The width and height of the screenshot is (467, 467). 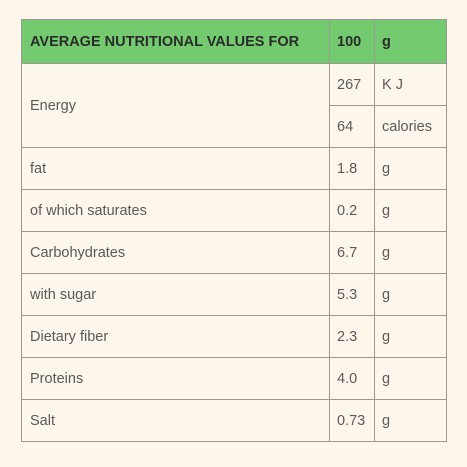 What do you see at coordinates (352, 84) in the screenshot?
I see `nutrient-amount: 267` at bounding box center [352, 84].